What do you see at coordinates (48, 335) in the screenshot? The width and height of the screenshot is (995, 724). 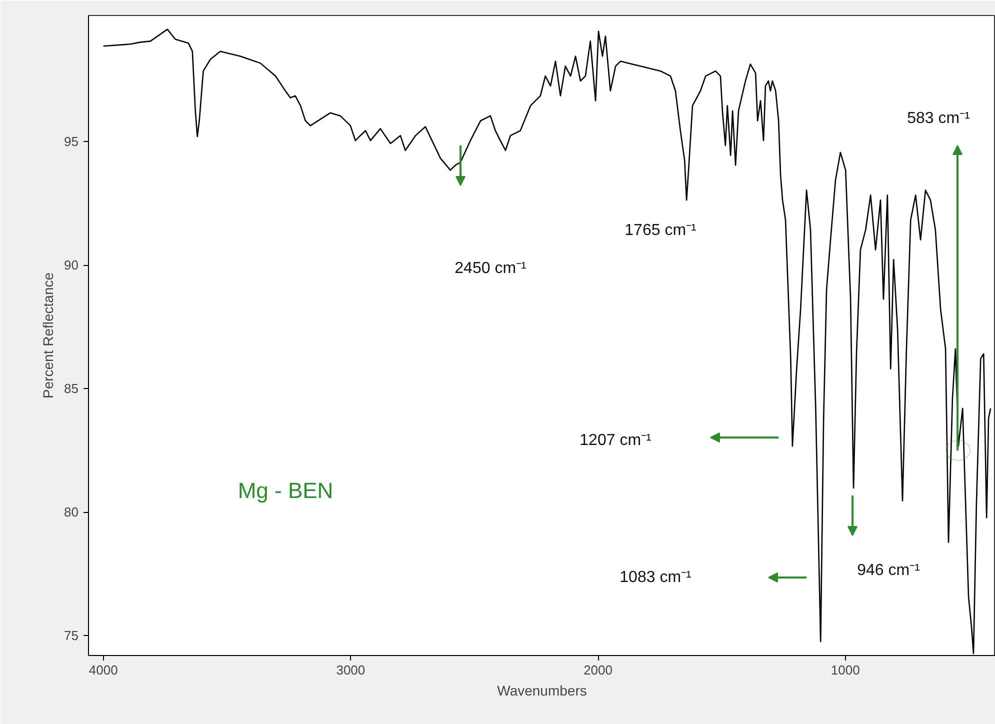 I see `y-axis-title: Percent Reflectance` at bounding box center [48, 335].